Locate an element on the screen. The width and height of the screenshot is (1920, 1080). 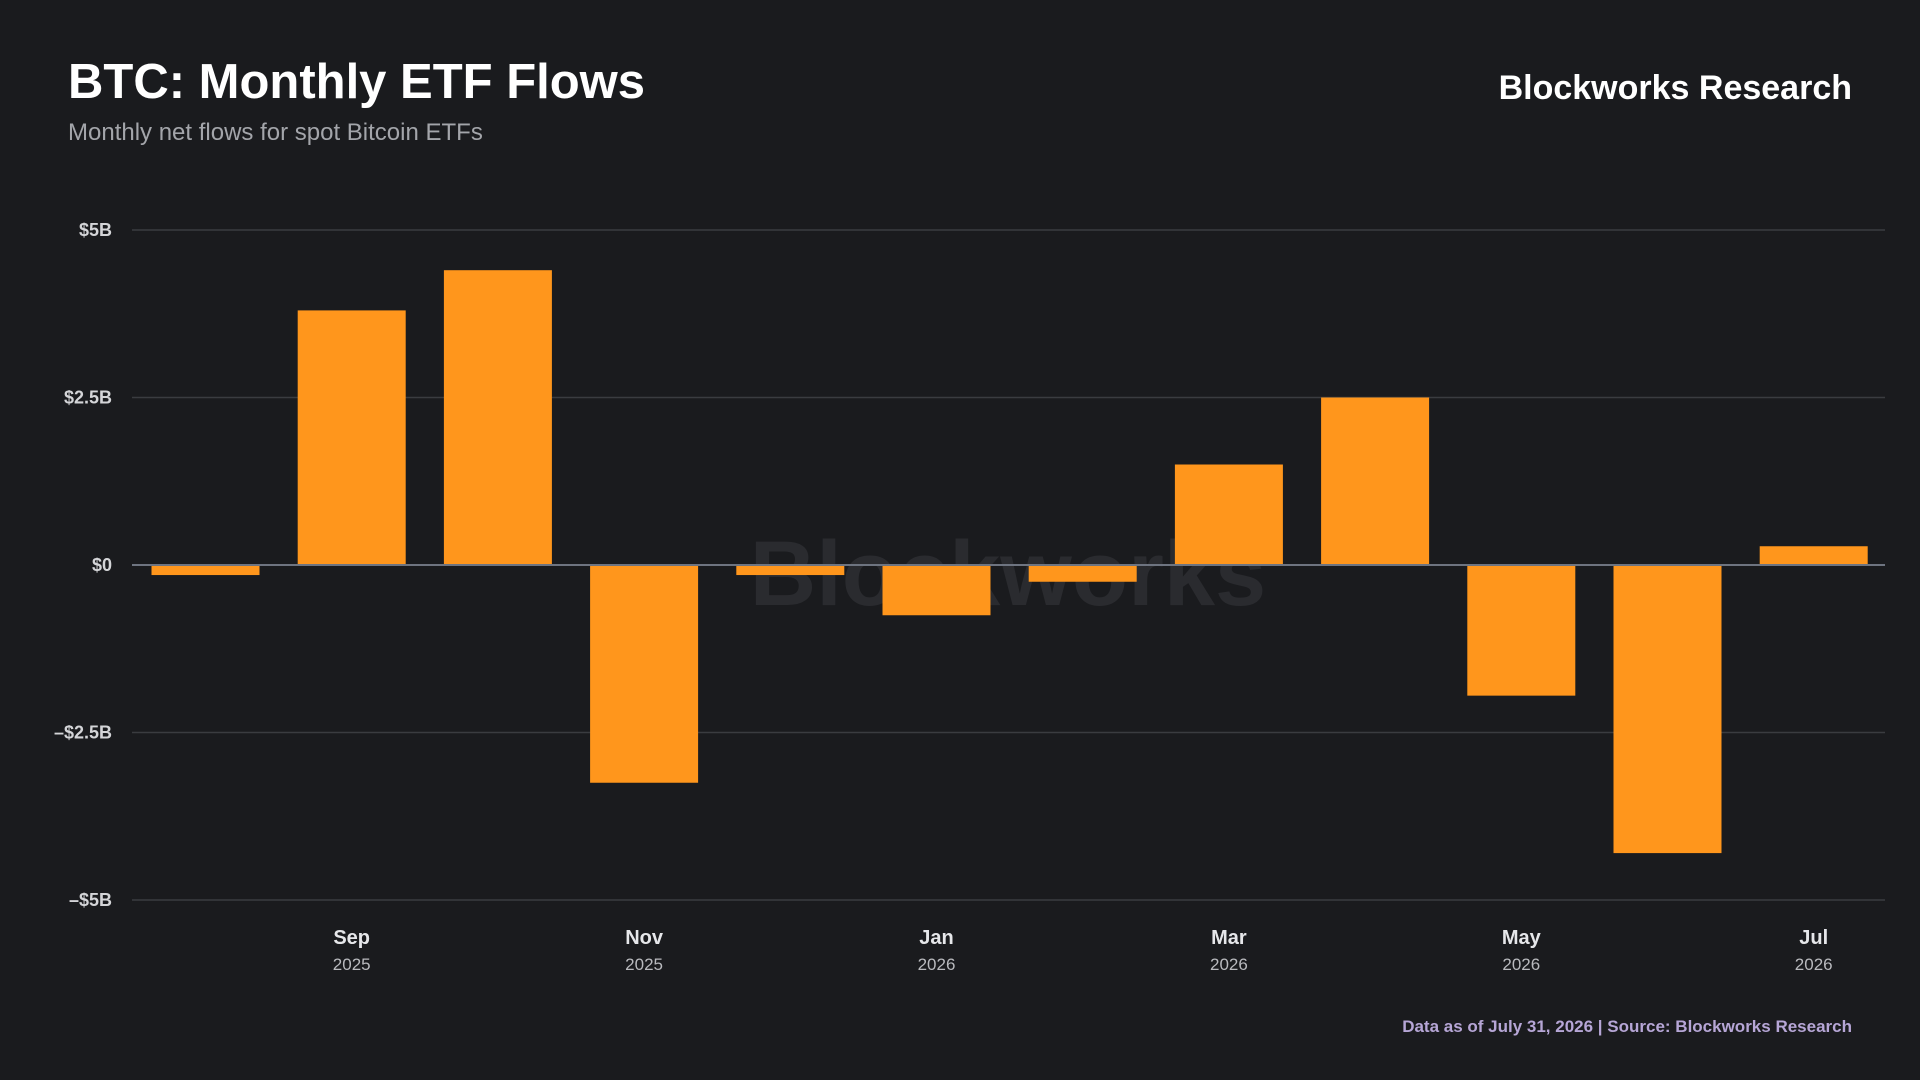
bar-aug-2025 is located at coordinates (205, 570).